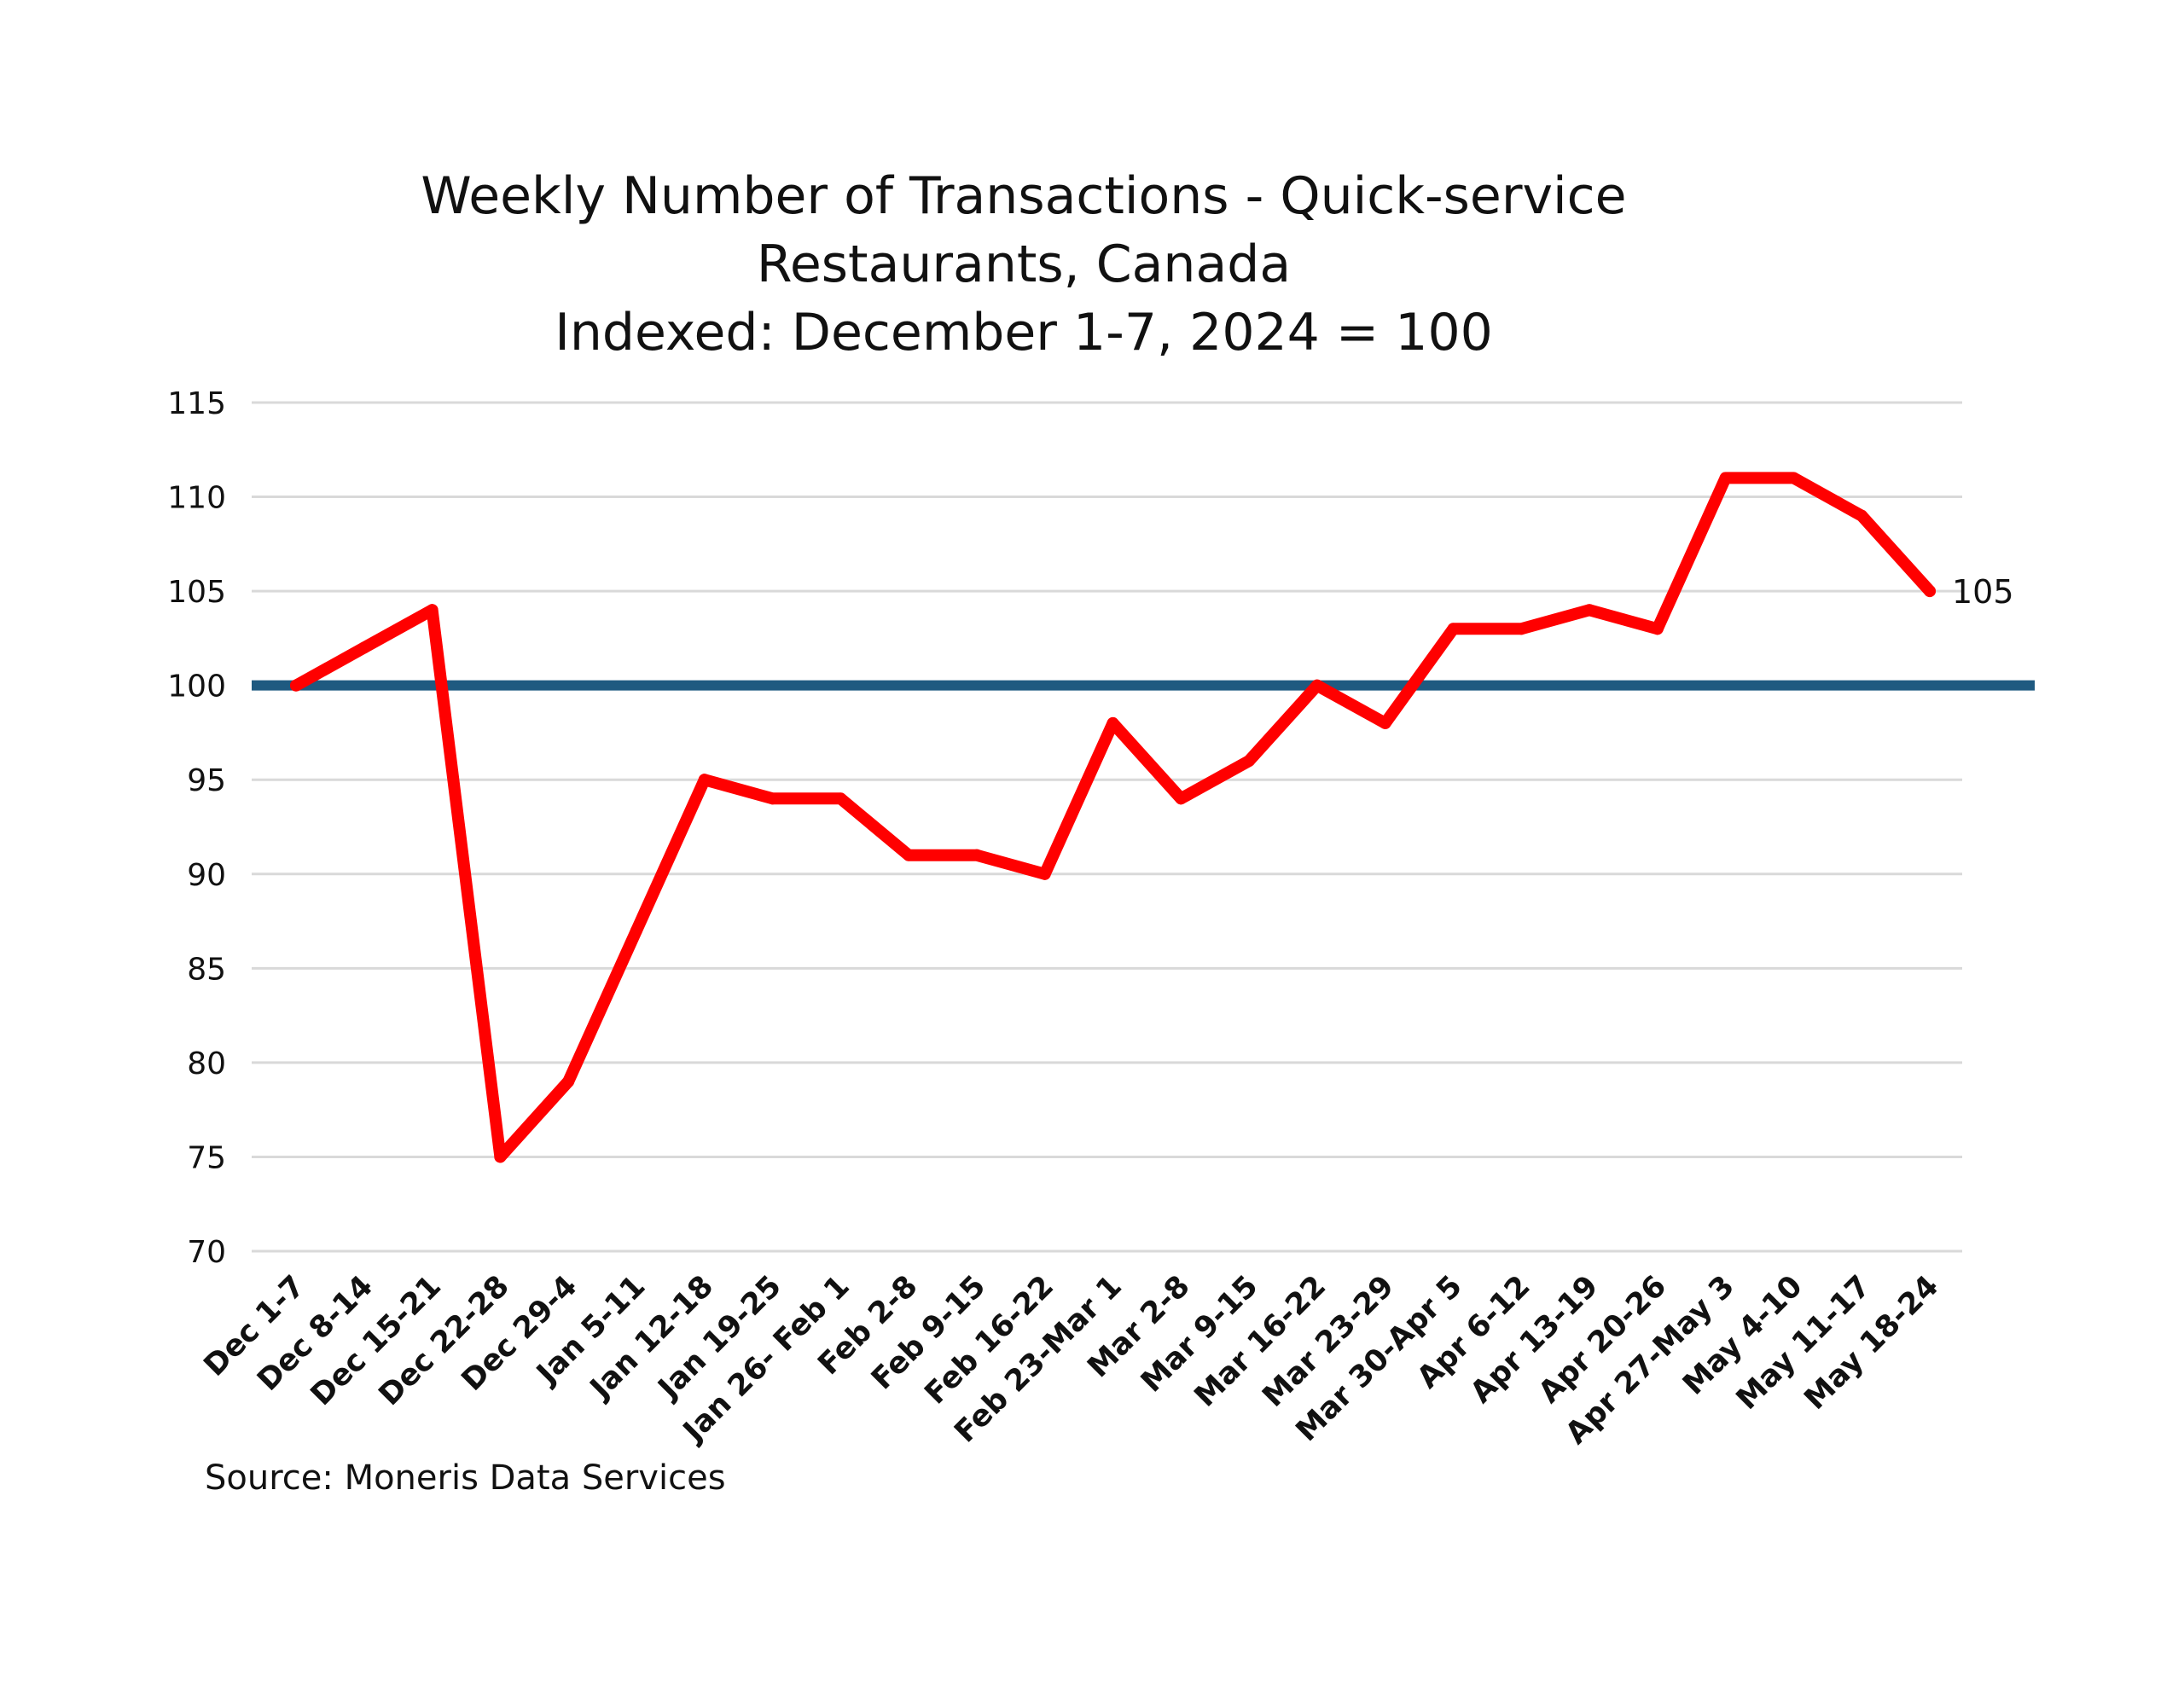  I want to click on y-tick-label-105: 105, so click(196, 593).